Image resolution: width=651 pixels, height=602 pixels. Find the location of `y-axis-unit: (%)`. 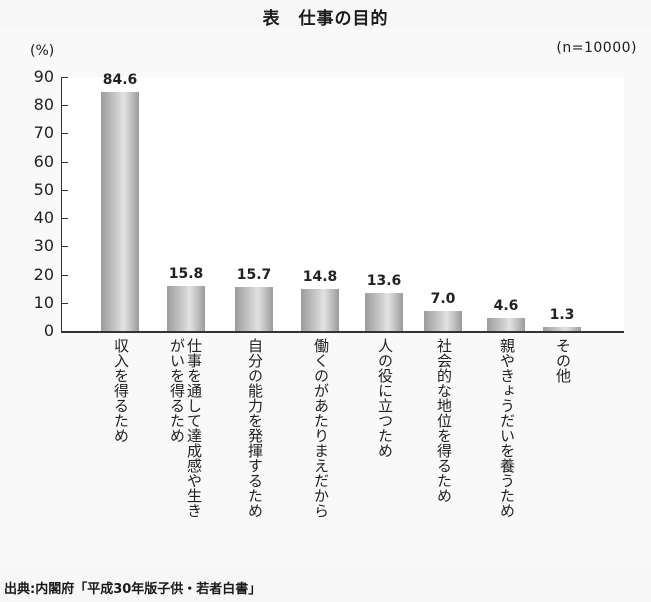

y-axis-unit: (%) is located at coordinates (42, 51).